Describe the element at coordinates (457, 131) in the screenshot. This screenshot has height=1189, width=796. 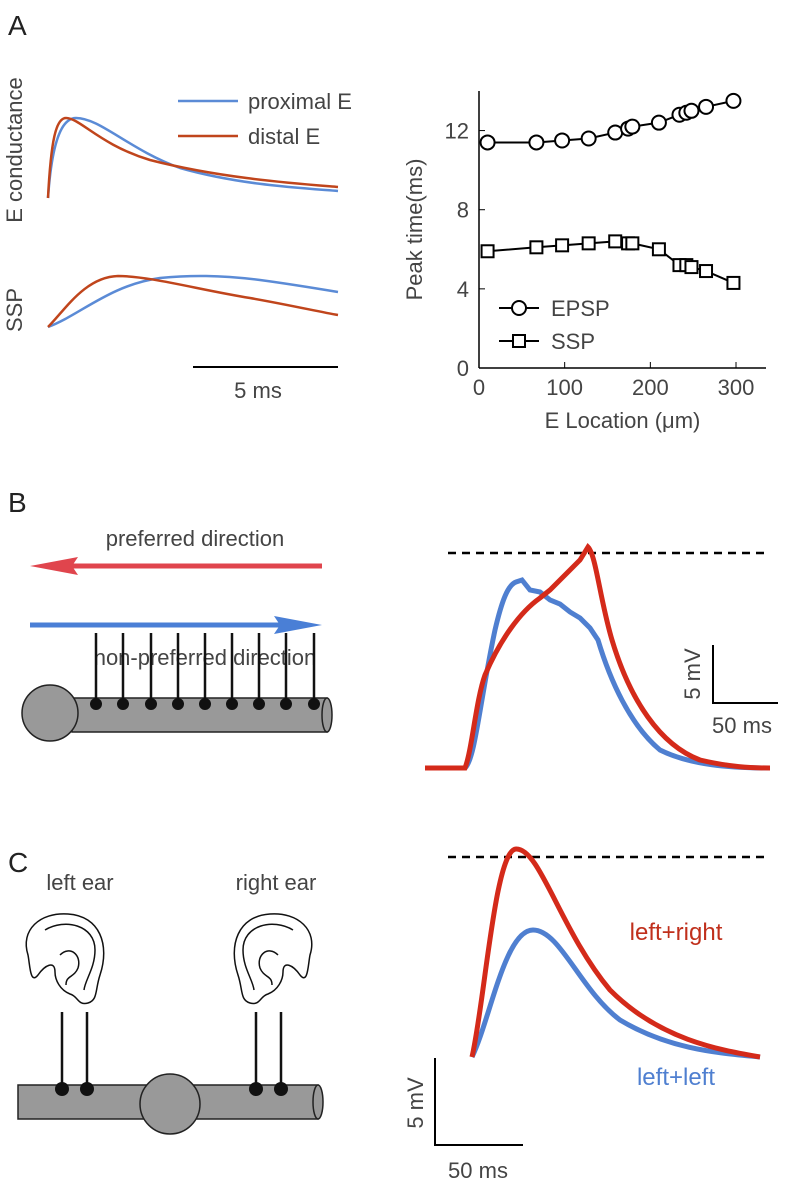
I see `y-tick-label: 12` at that location.